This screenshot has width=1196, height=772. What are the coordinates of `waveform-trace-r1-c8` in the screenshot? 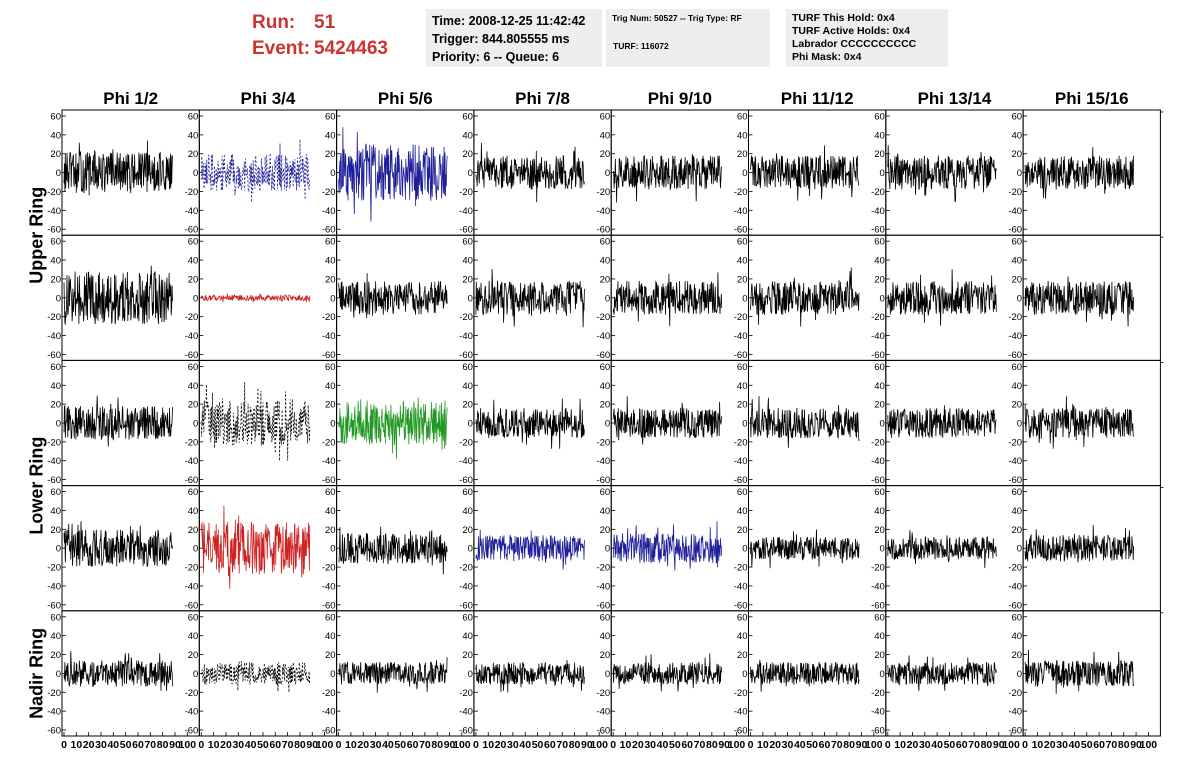 It's located at (1079, 173).